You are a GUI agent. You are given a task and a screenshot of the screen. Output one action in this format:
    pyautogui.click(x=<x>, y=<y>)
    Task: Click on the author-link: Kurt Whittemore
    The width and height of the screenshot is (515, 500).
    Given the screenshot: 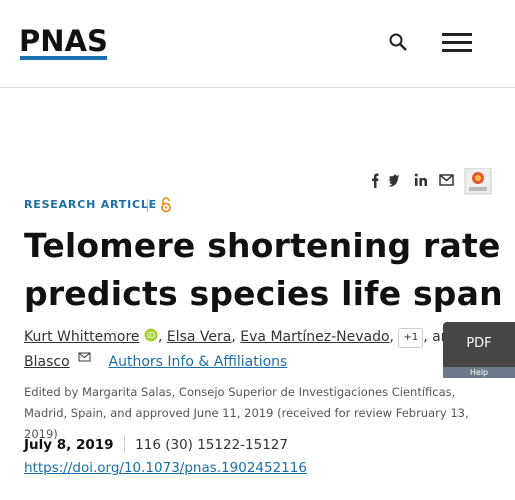 What is the action you would take?
    pyautogui.click(x=82, y=337)
    